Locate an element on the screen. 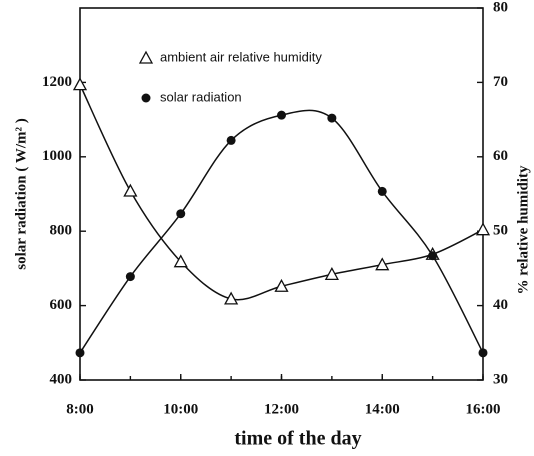 This screenshot has width=534, height=456. x-tick-label: 8:00 is located at coordinates (80, 409).